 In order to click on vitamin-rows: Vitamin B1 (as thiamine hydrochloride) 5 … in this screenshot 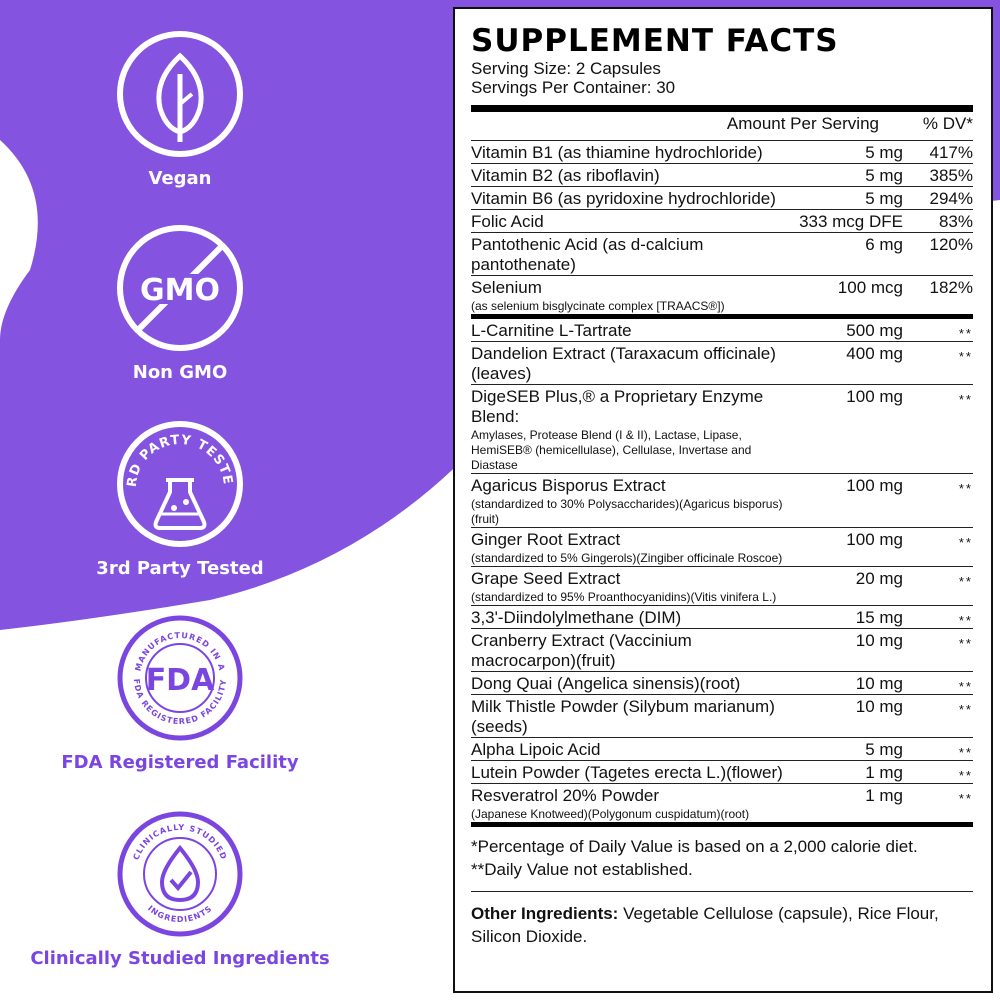, I will do `click(722, 227)`.